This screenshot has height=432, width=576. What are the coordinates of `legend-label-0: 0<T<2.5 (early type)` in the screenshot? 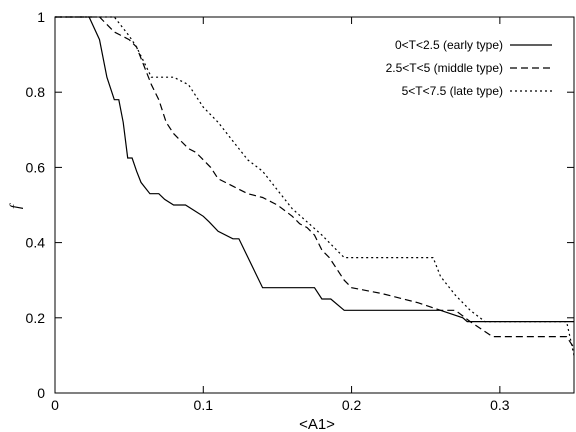 It's located at (449, 45).